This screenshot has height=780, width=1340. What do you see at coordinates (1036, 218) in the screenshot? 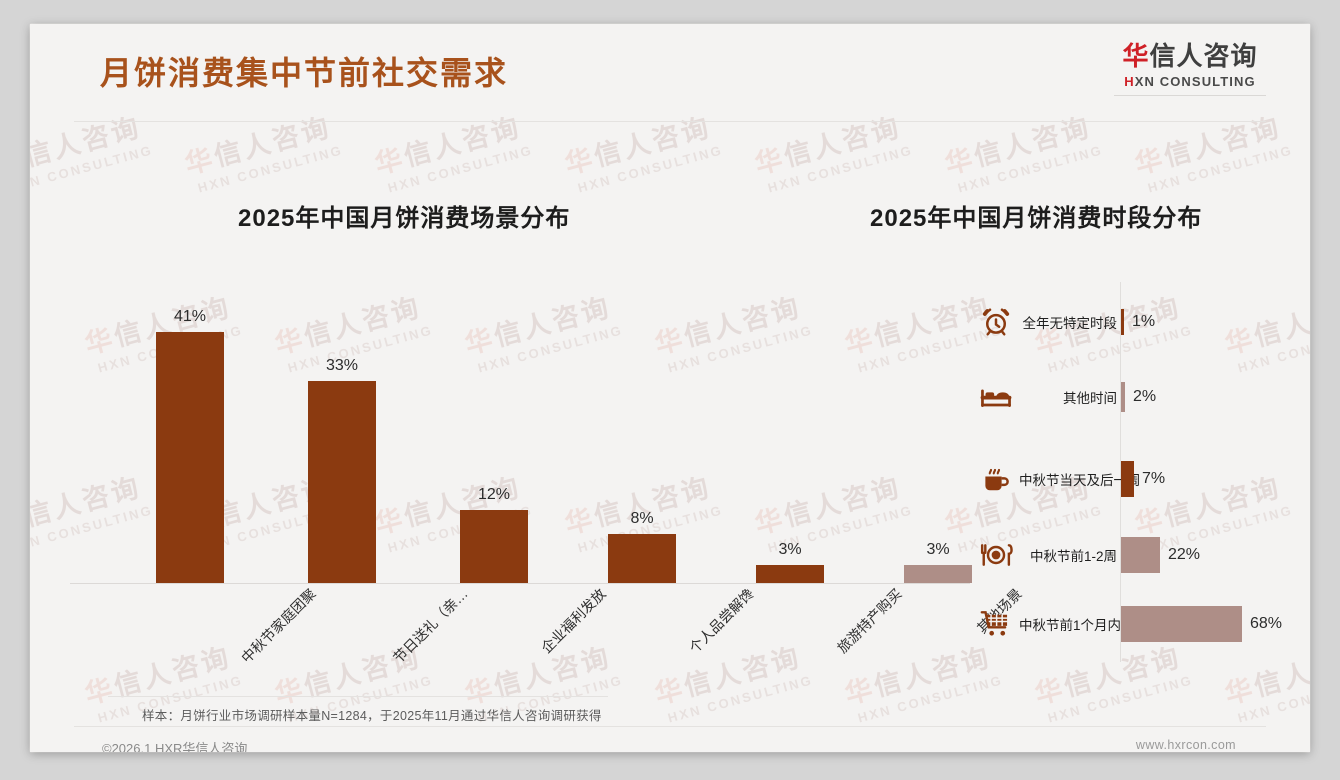
I see `timing-chart-title: 2025年中国月饼消费时段分布` at bounding box center [1036, 218].